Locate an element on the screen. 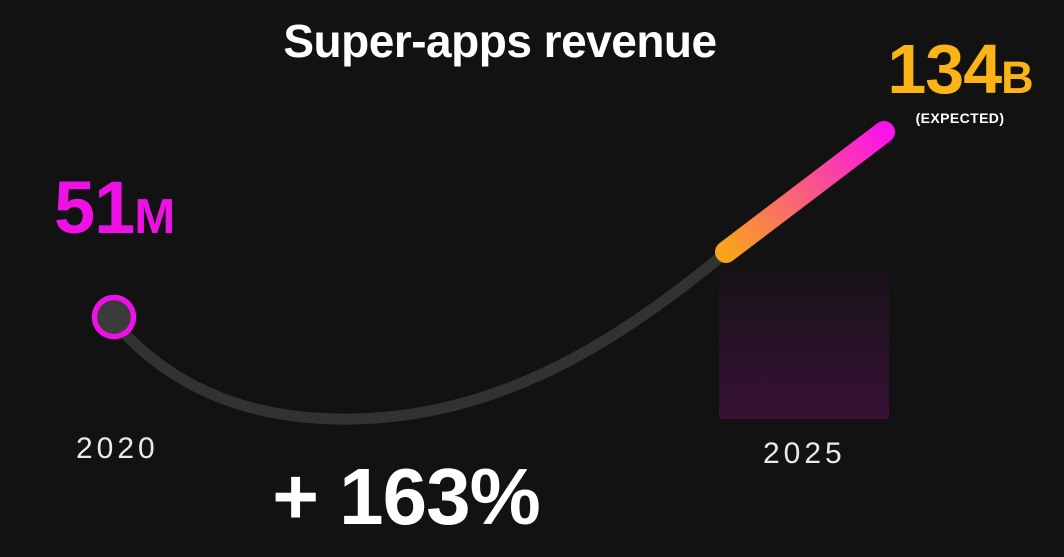 This screenshot has height=557, width=1064. page-title: Super-apps revenue is located at coordinates (500, 41).